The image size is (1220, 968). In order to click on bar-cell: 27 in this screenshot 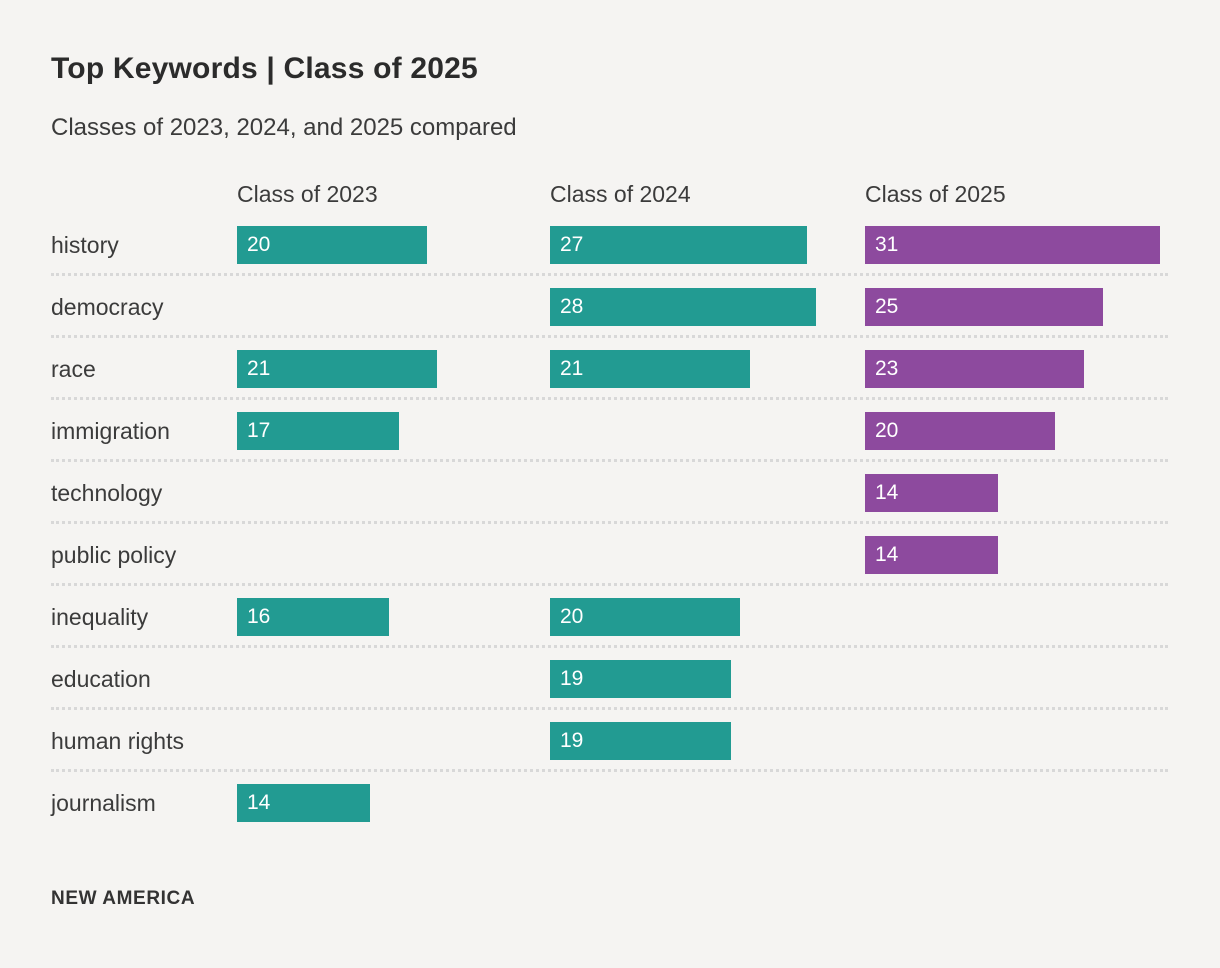, I will do `click(707, 245)`.